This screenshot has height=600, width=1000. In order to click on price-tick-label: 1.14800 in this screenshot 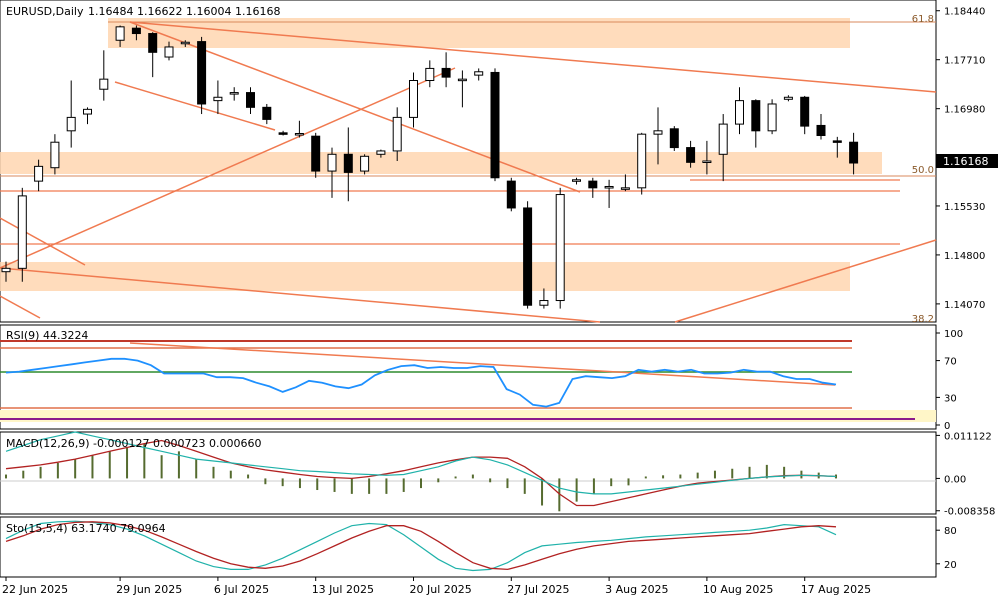, I will do `click(964, 256)`.